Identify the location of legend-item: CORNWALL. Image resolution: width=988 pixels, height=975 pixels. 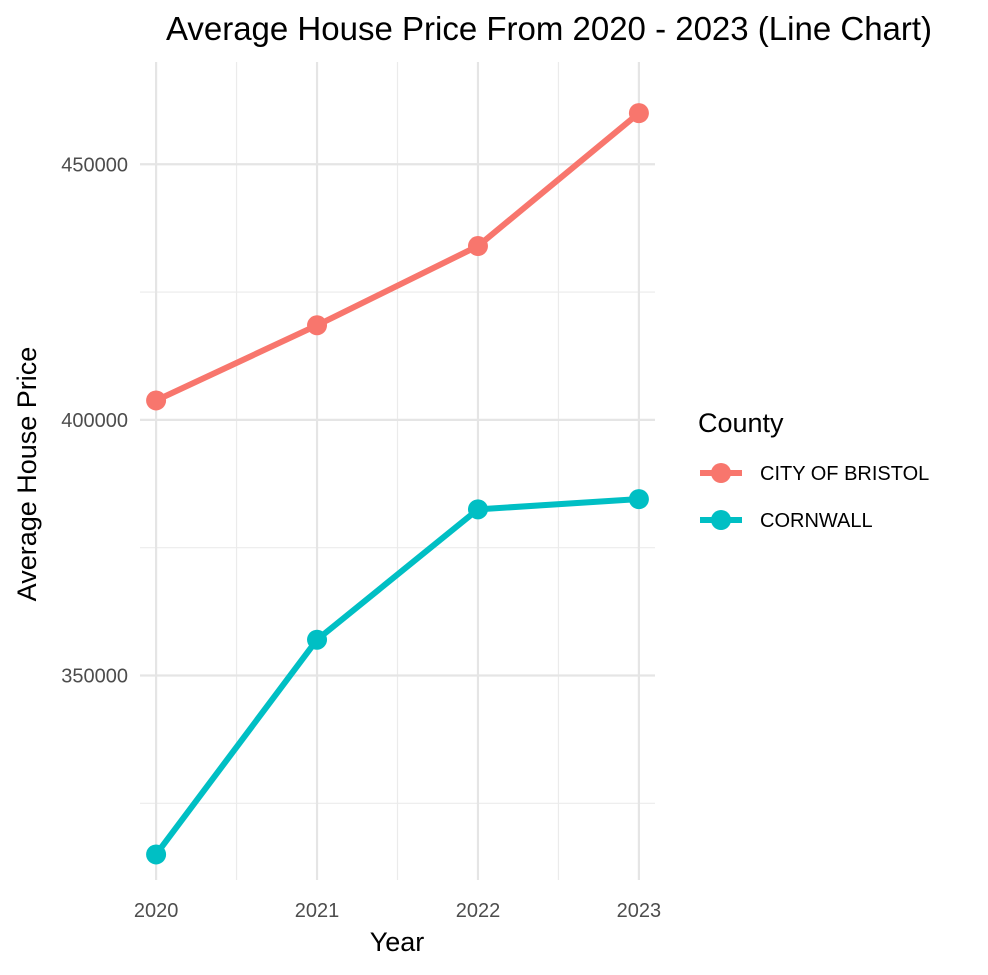
(786, 521).